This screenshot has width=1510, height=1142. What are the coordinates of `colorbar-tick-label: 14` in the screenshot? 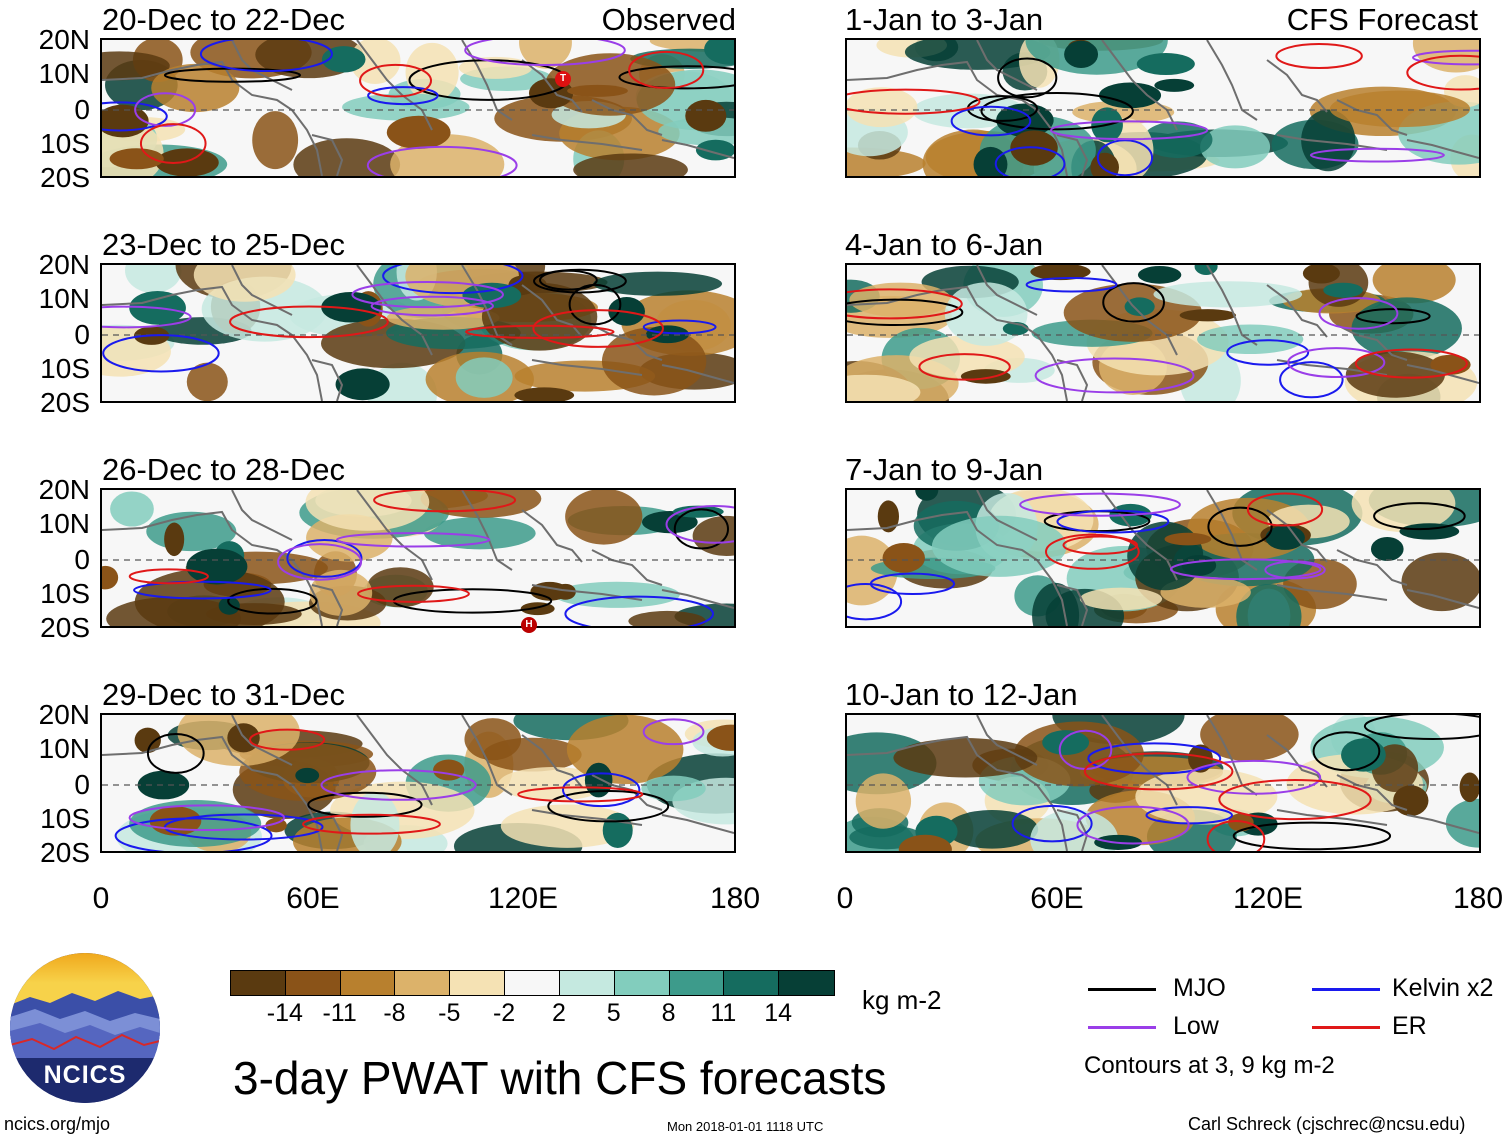 It's located at (778, 1013).